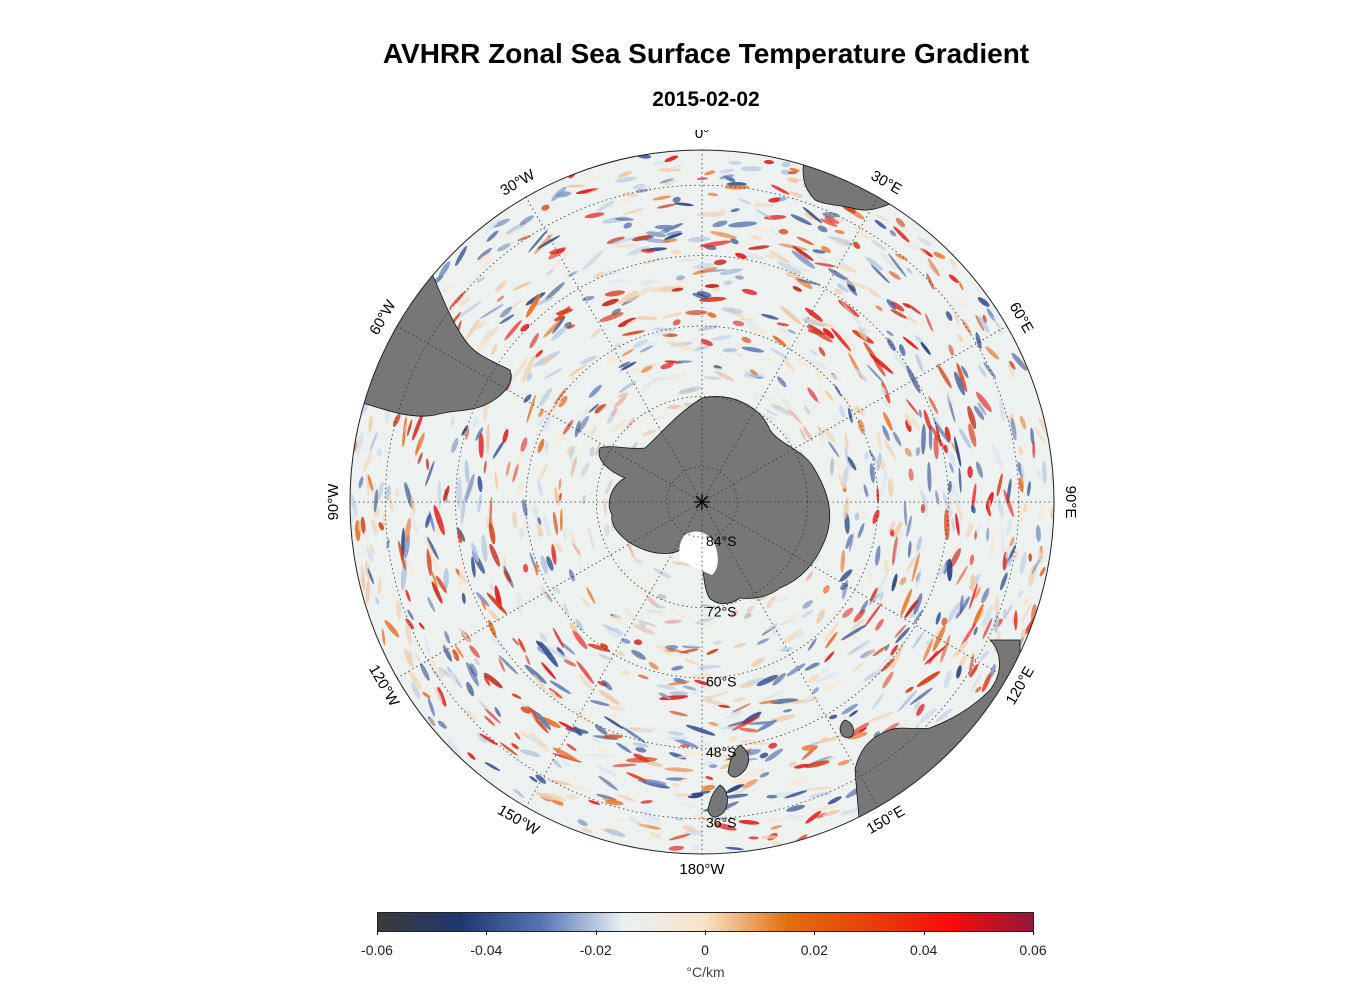  I want to click on tasmania, so click(846, 728).